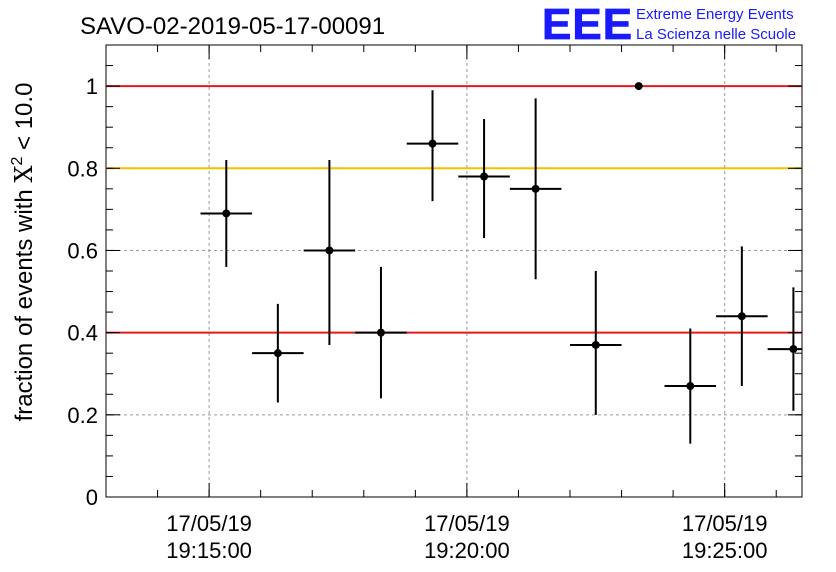 This screenshot has height=572, width=836. What do you see at coordinates (82, 168) in the screenshot?
I see `y-tick-label: 0.8` at bounding box center [82, 168].